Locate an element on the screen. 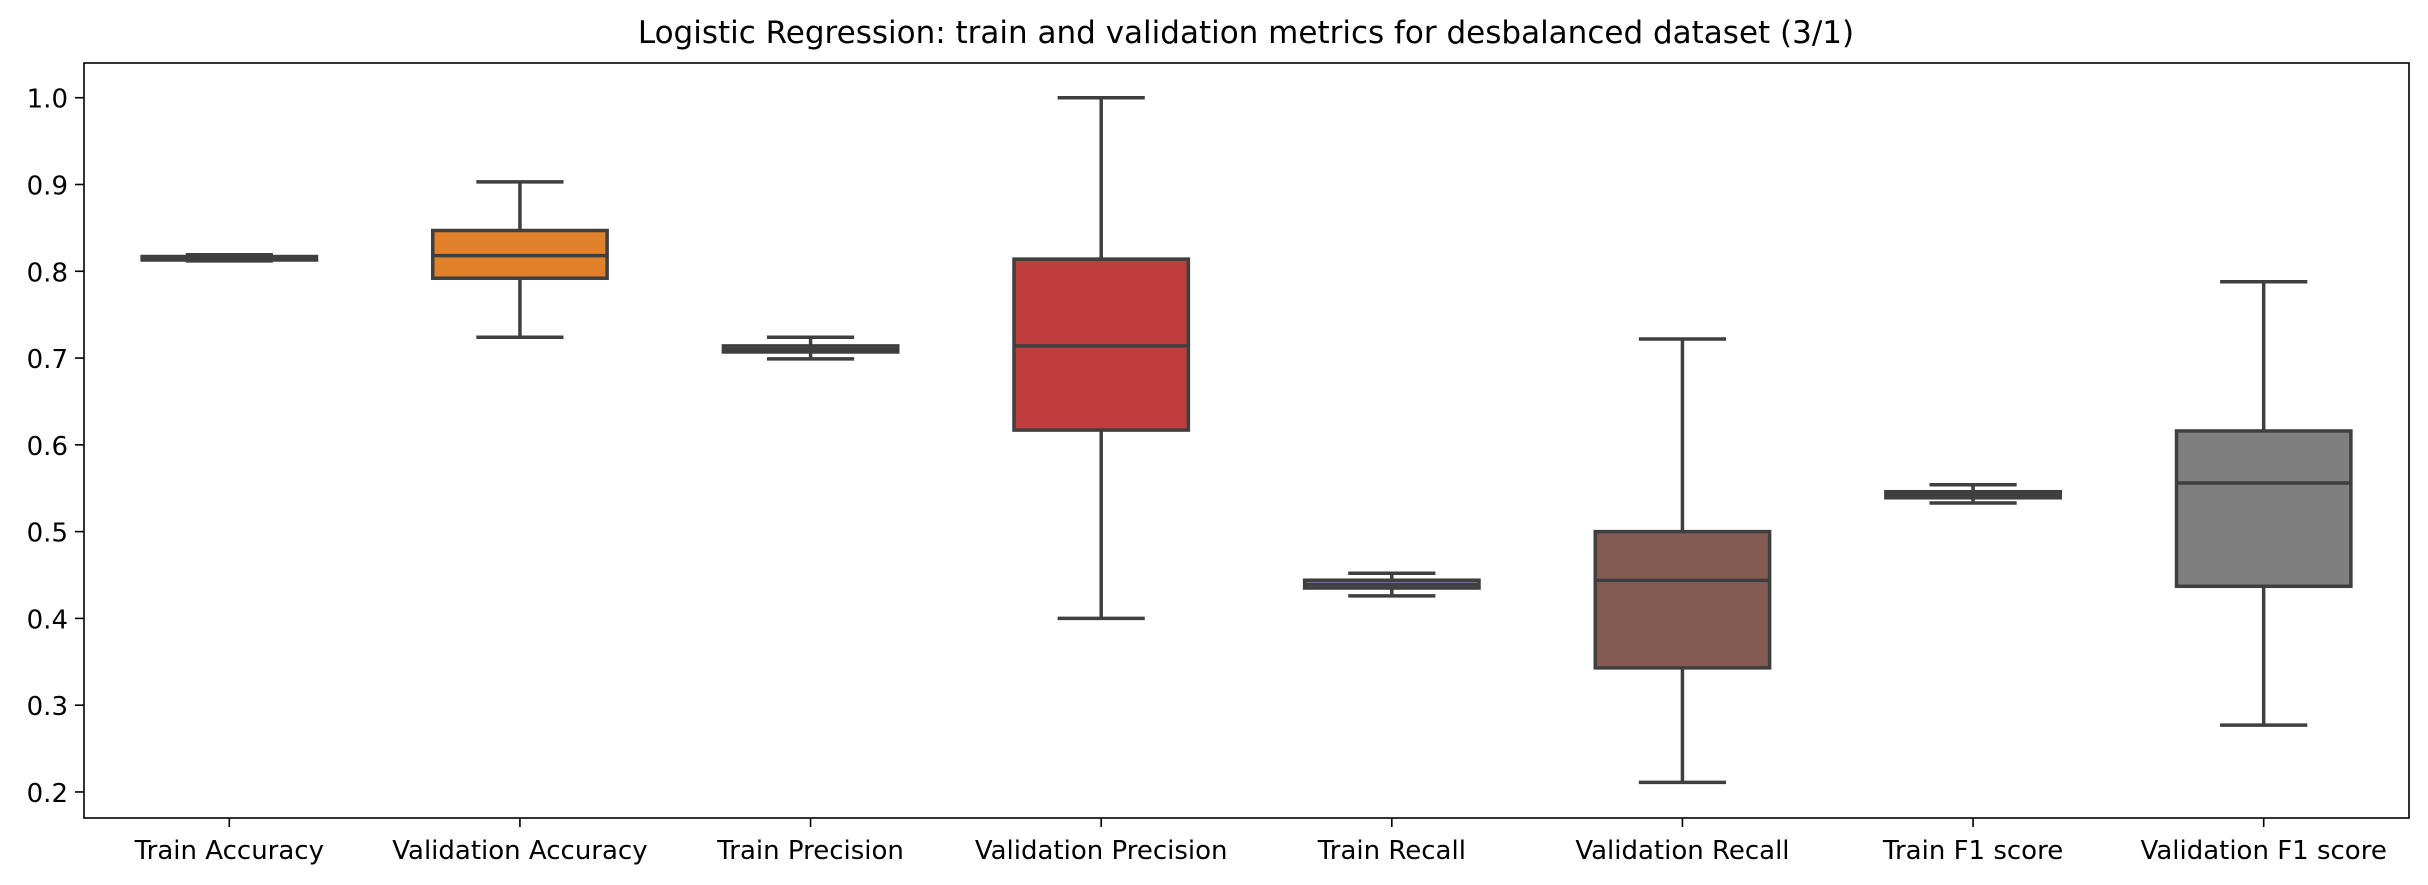 This screenshot has width=2428, height=885. y-axis: 0.2 0.3 0.4 0.5 0.6 0.7 0.8 0.9 1.0 is located at coordinates (55, 447).